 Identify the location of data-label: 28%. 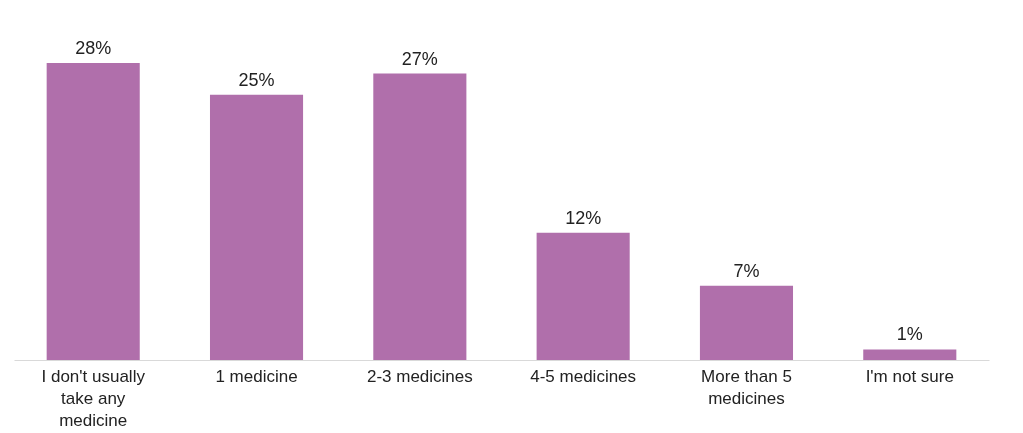
(93, 48).